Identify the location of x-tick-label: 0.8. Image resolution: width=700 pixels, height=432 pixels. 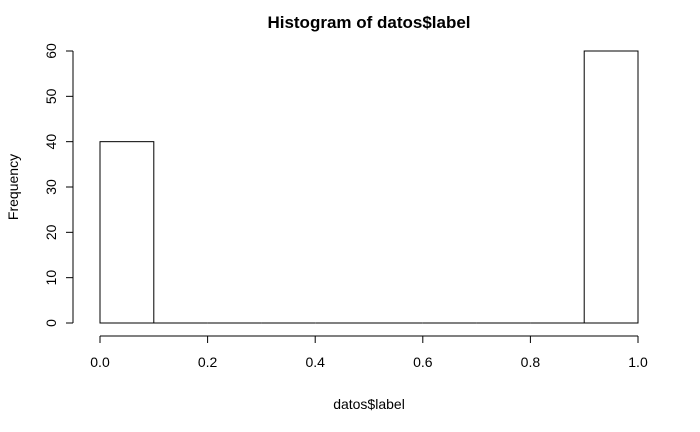
(531, 362).